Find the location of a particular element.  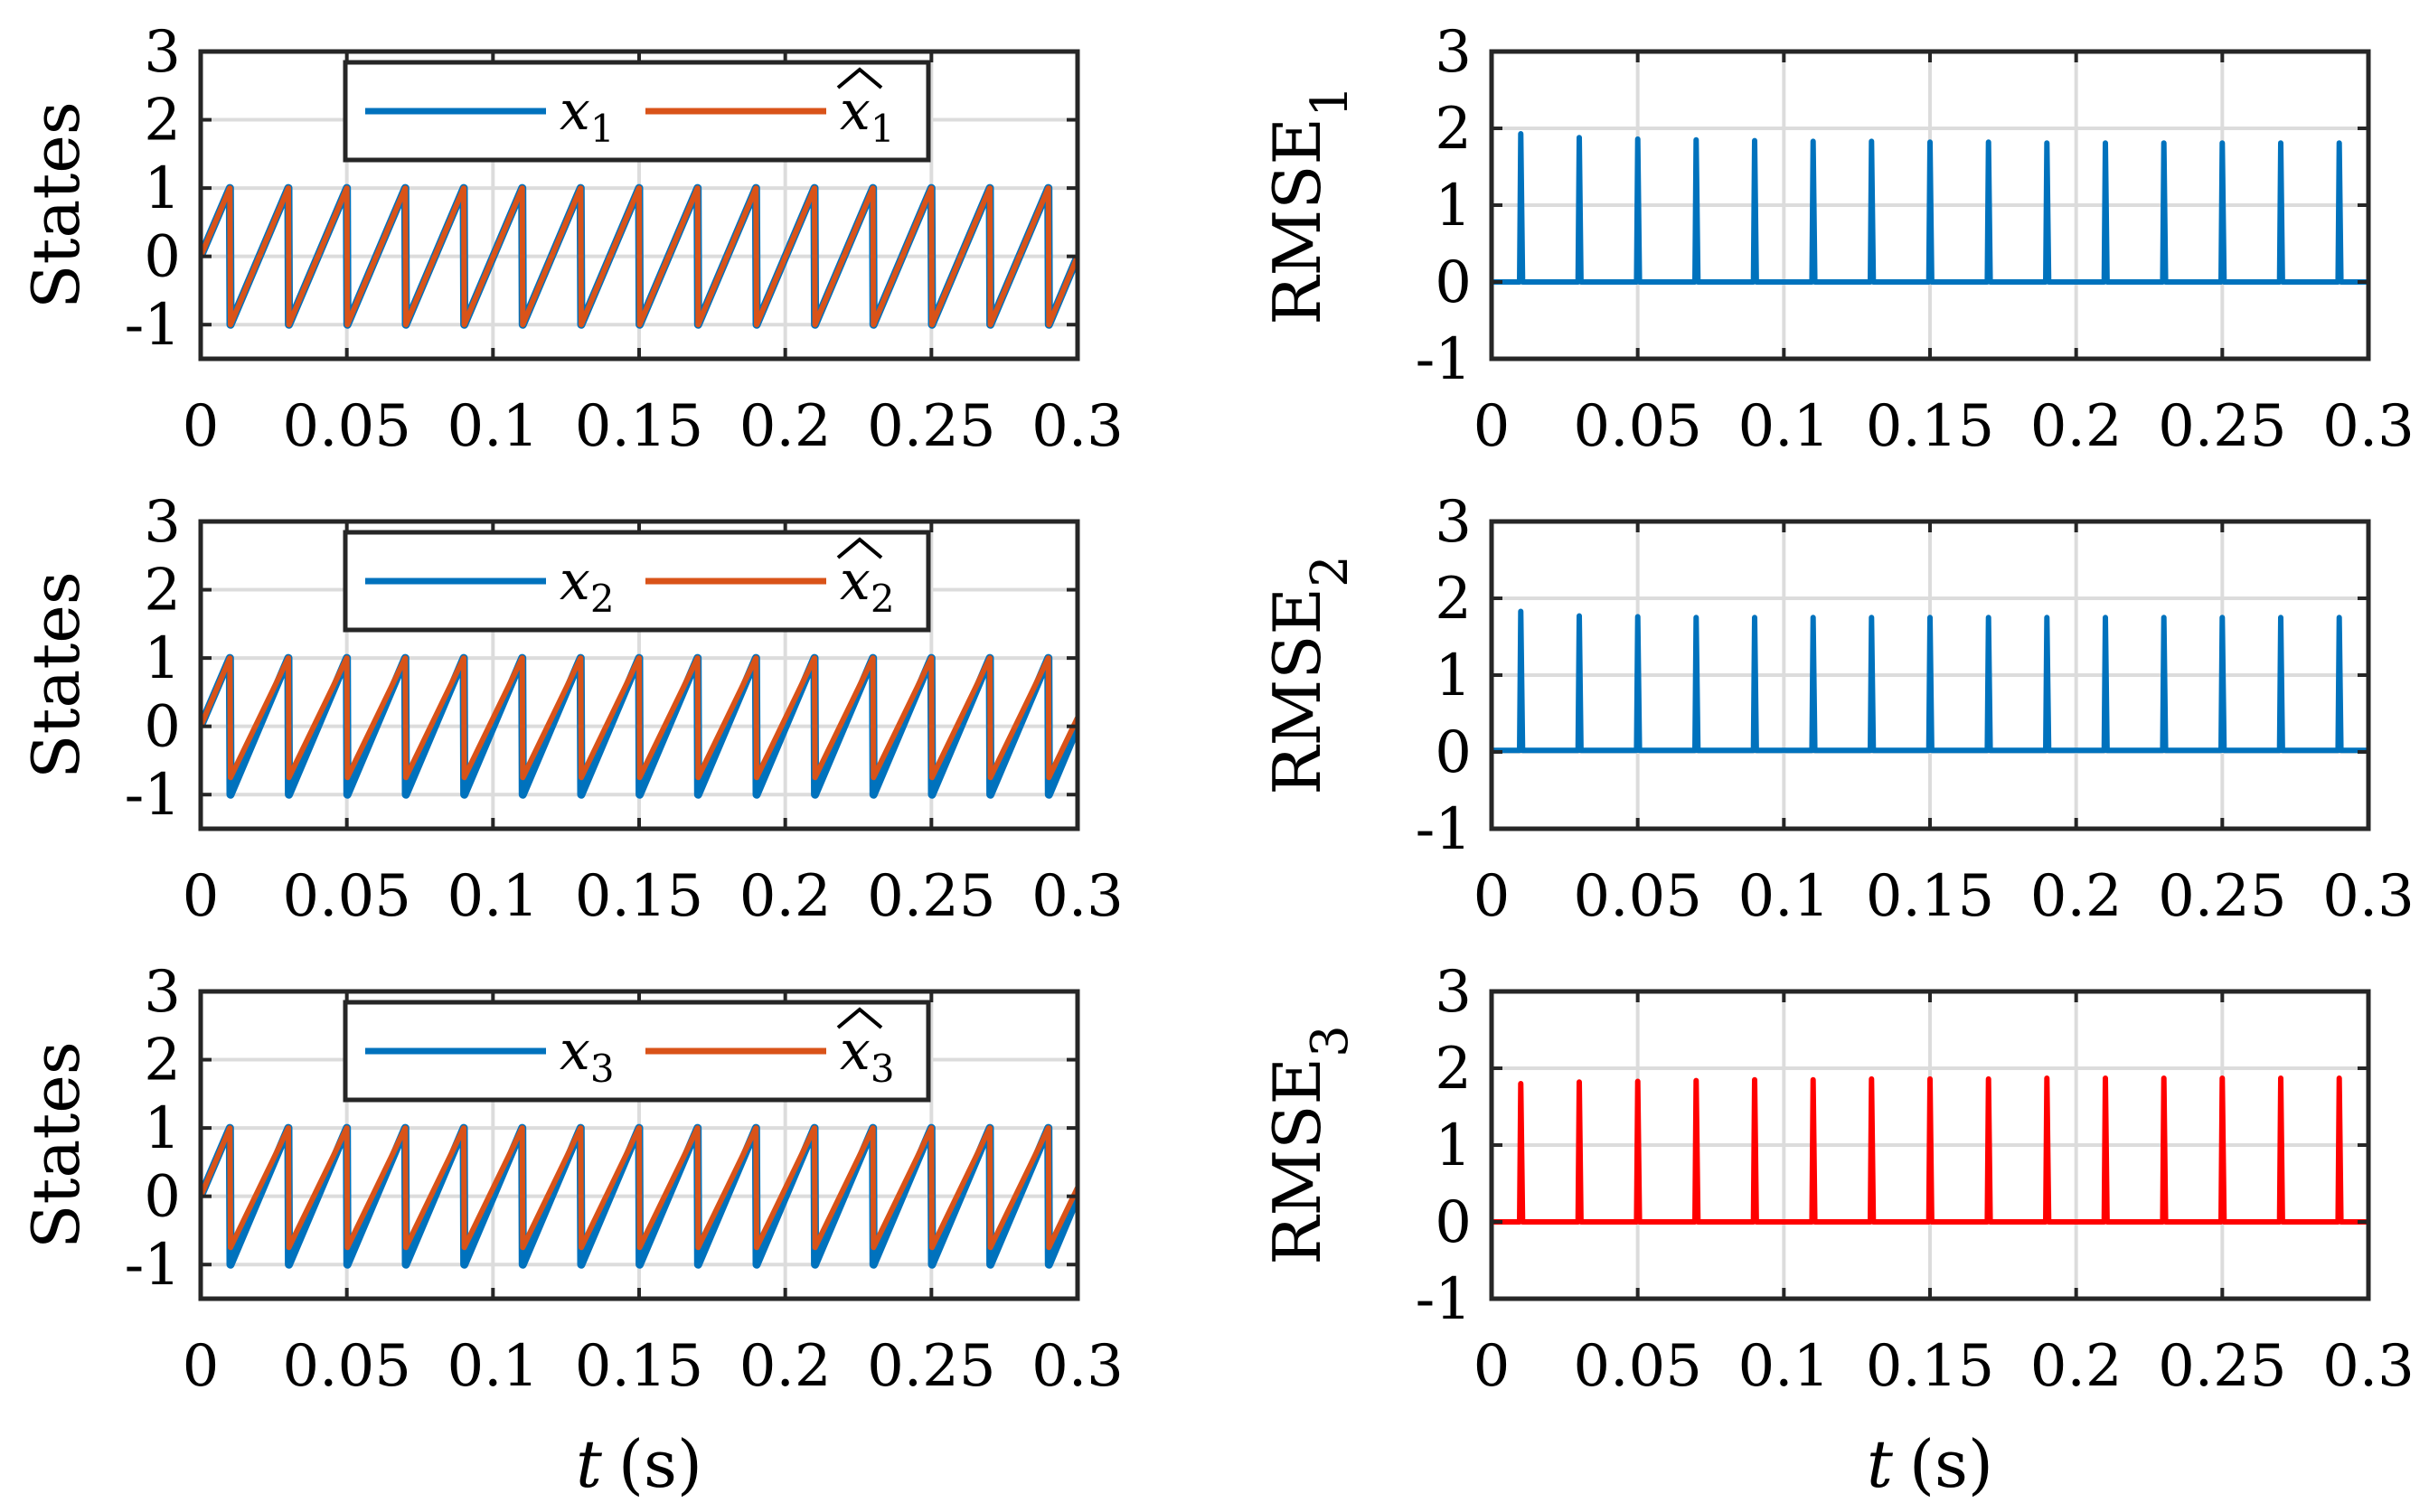

y-axis-title-subscript: 1 is located at coordinates (1330, 101).